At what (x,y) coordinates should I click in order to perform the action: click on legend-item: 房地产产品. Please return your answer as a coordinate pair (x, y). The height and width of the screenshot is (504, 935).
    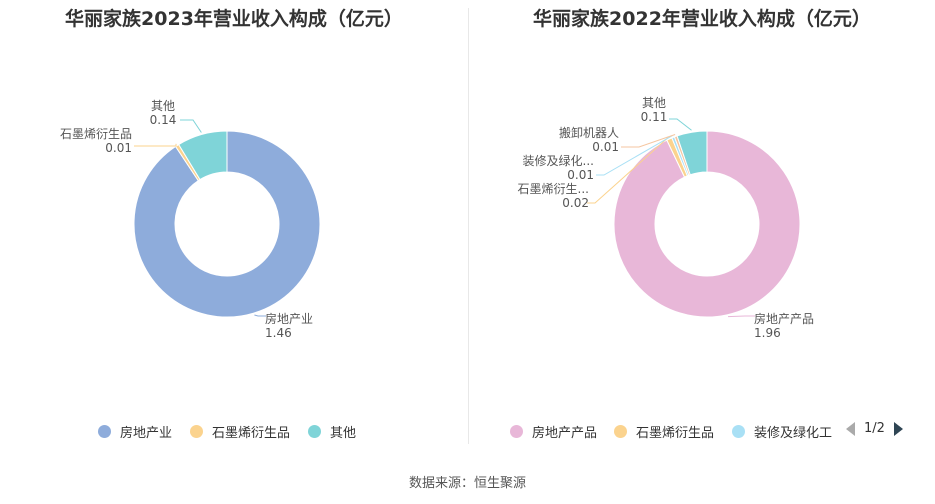
    Looking at the image, I should click on (553, 431).